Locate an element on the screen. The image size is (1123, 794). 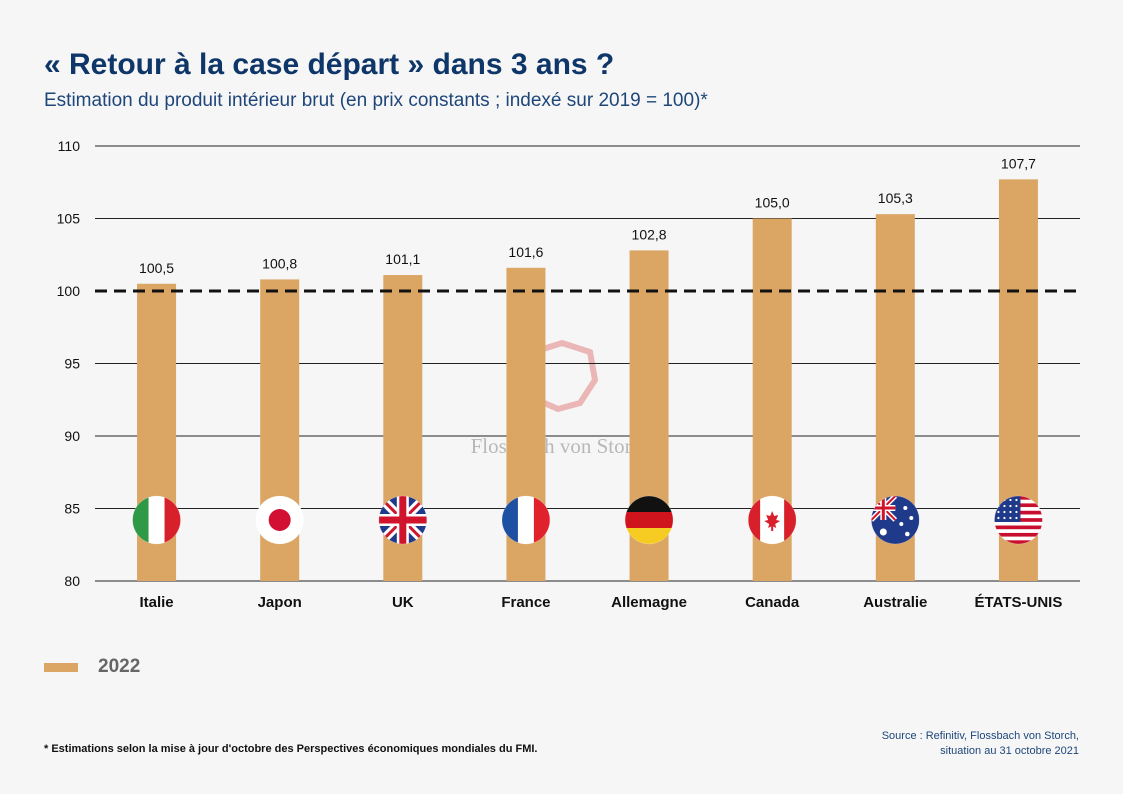
data-label: 107,7 is located at coordinates (1018, 163).